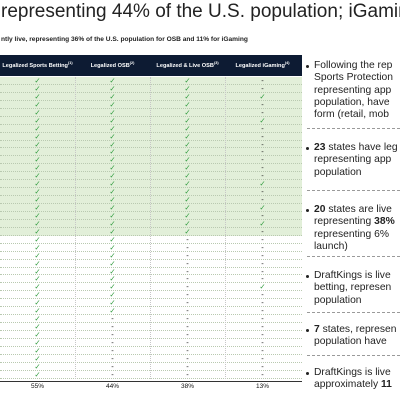 Image resolution: width=400 pixels, height=400 pixels. What do you see at coordinates (352, 385) in the screenshot?
I see `bullet-line: approximately 11` at bounding box center [352, 385].